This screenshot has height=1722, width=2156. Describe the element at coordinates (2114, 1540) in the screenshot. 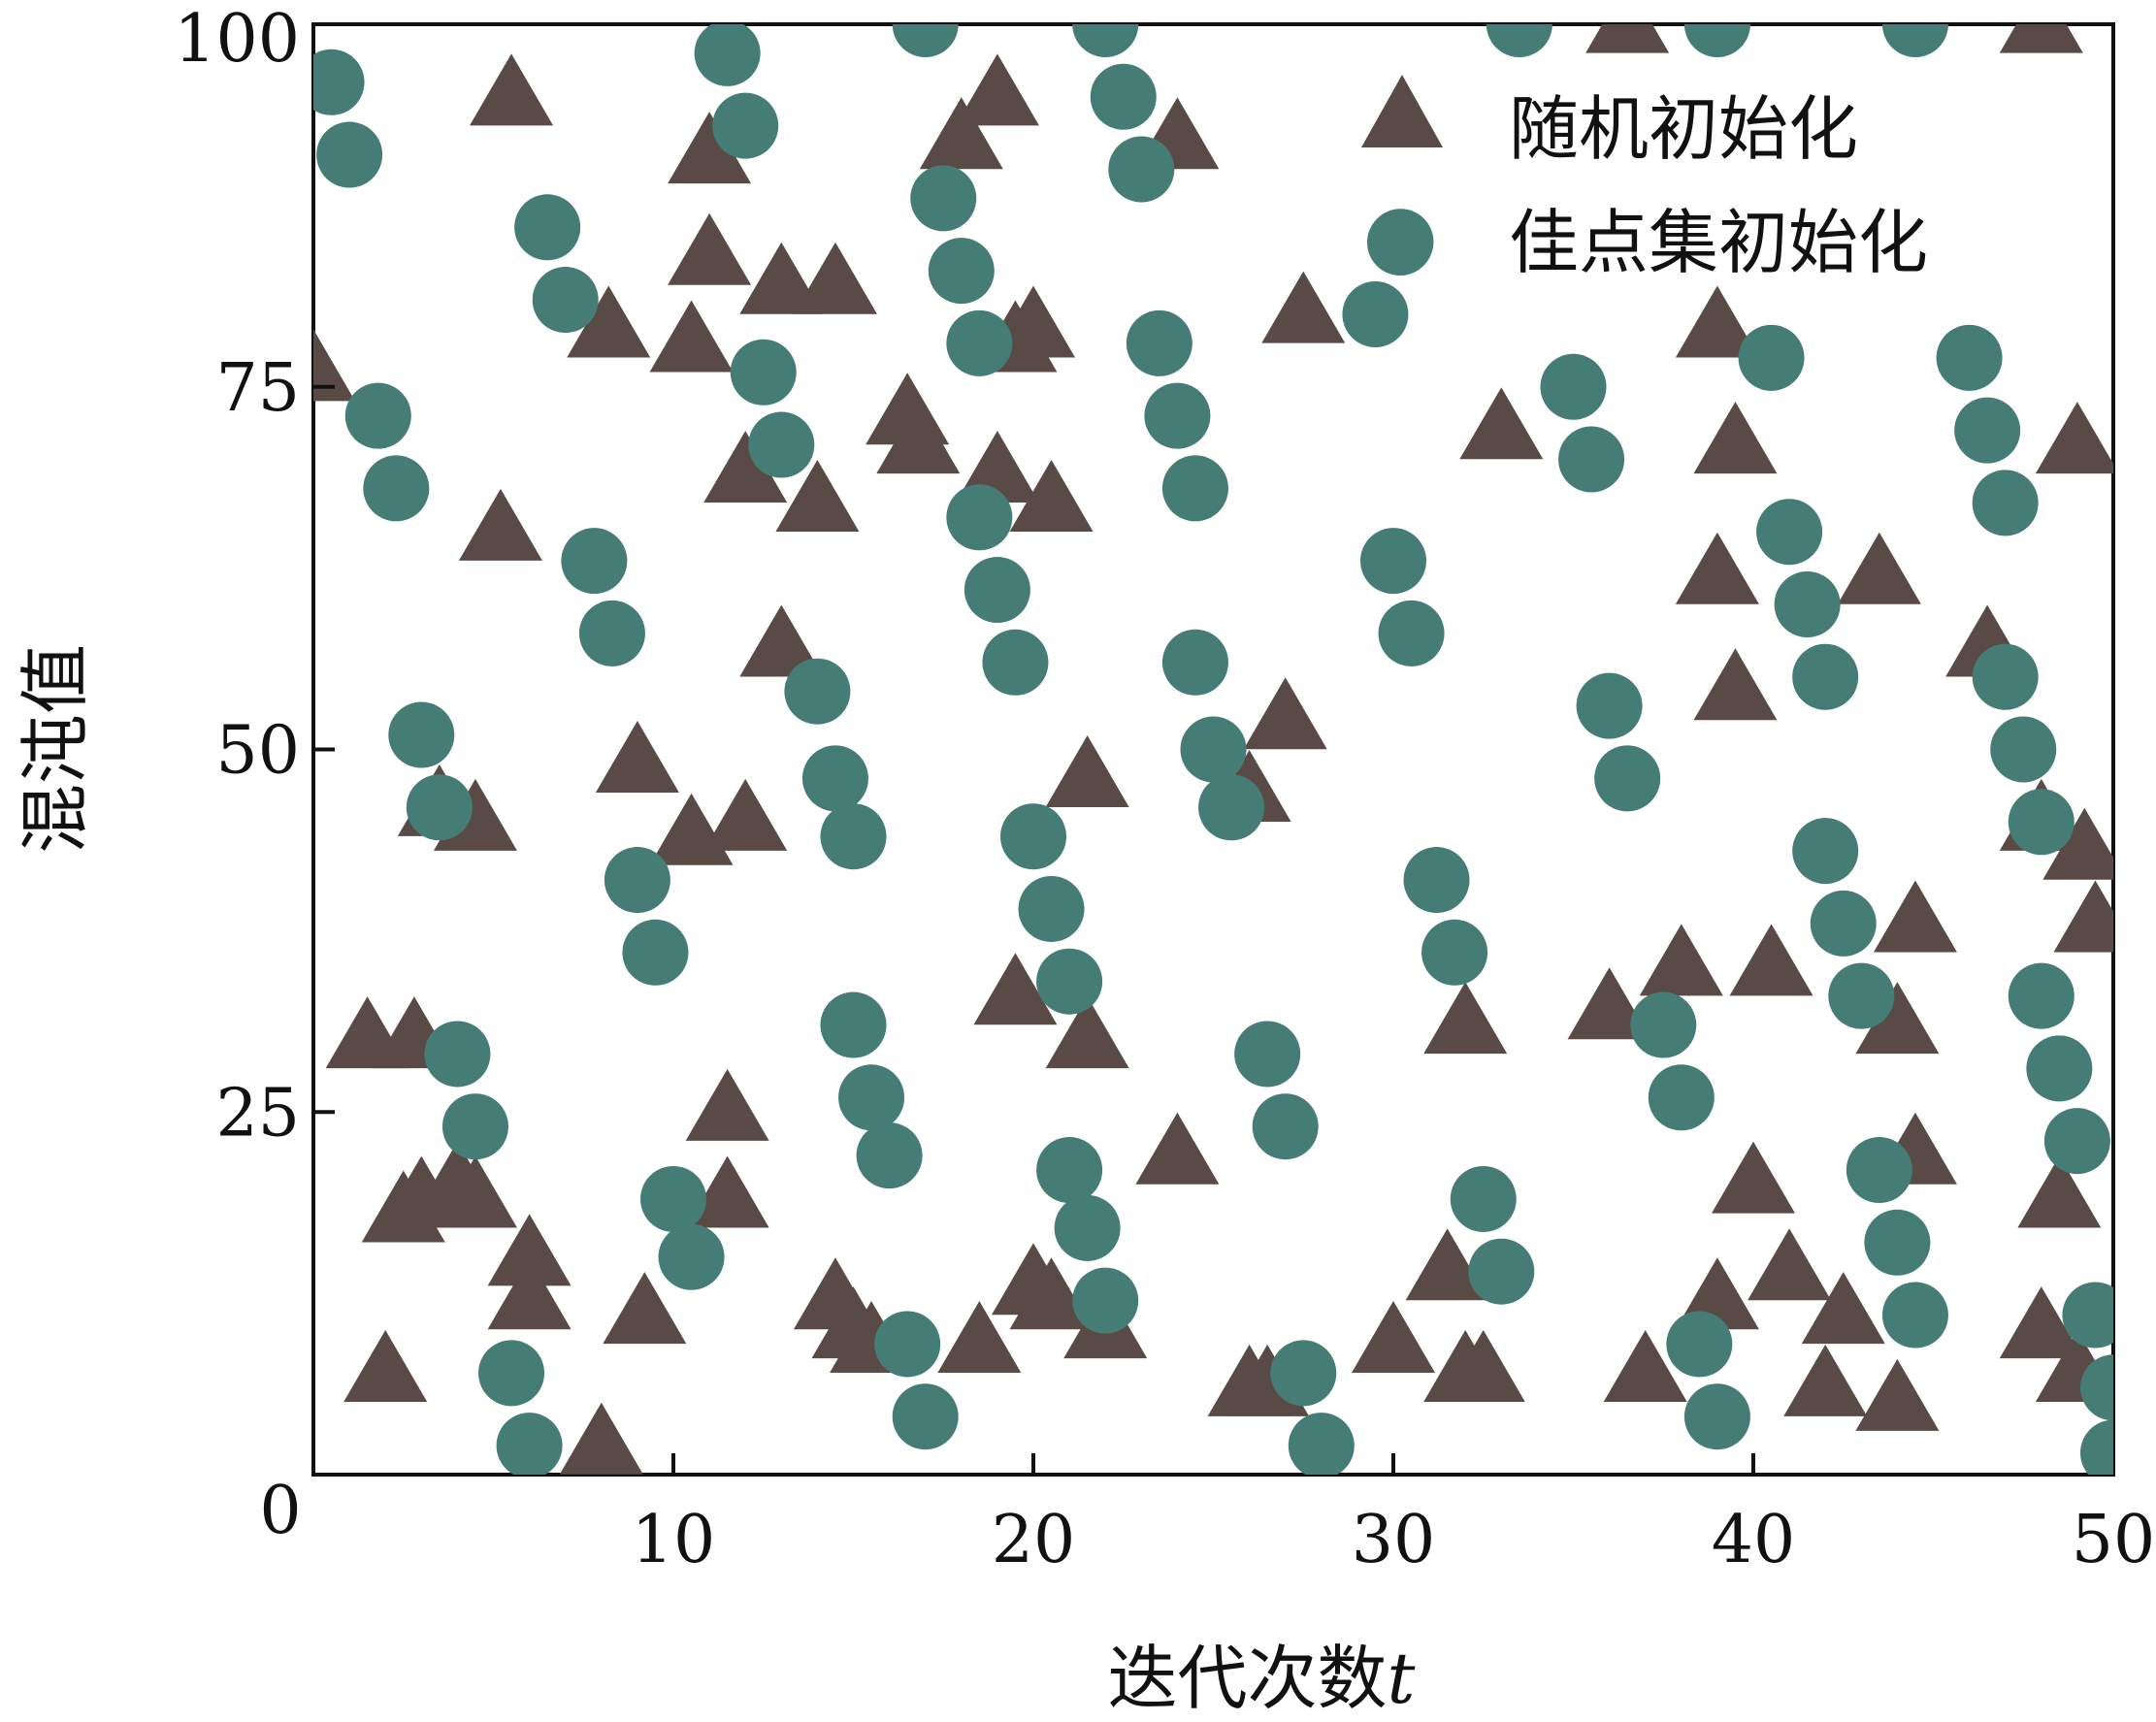

I see `x-tick-label: 50` at that location.